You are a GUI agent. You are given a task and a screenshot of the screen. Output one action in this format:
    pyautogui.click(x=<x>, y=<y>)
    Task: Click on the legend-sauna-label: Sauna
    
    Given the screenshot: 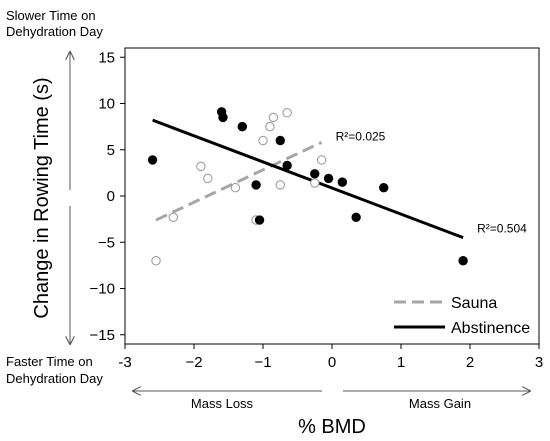 What is the action you would take?
    pyautogui.click(x=474, y=303)
    